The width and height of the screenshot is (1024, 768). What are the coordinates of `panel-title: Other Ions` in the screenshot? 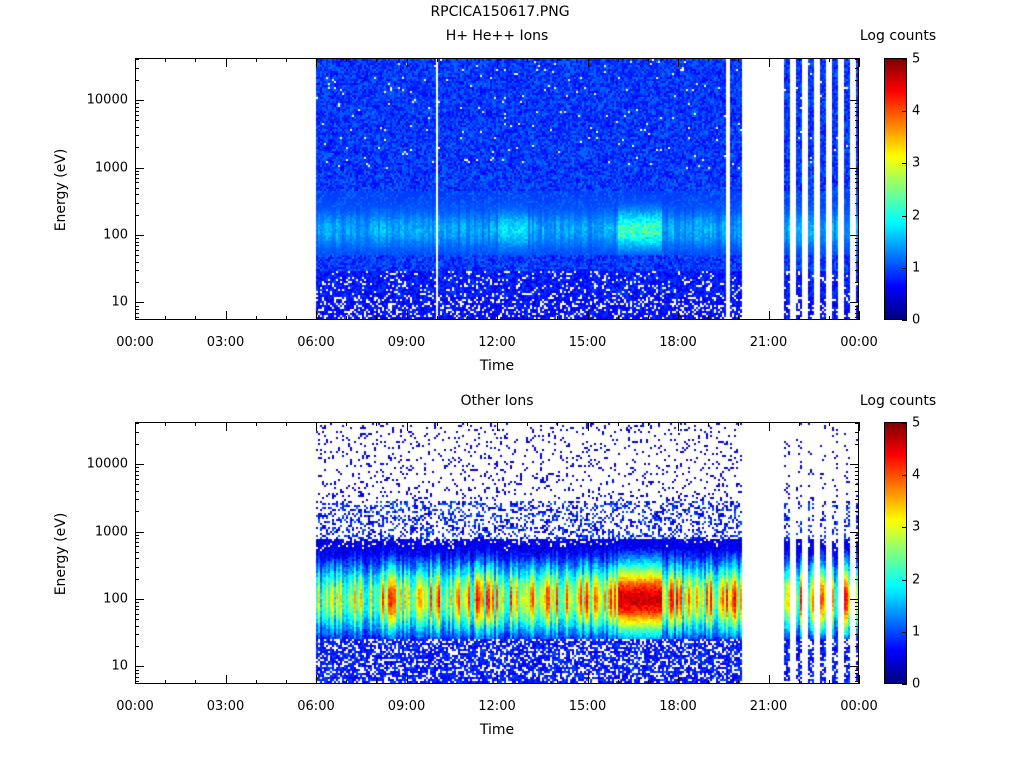 It's located at (497, 401).